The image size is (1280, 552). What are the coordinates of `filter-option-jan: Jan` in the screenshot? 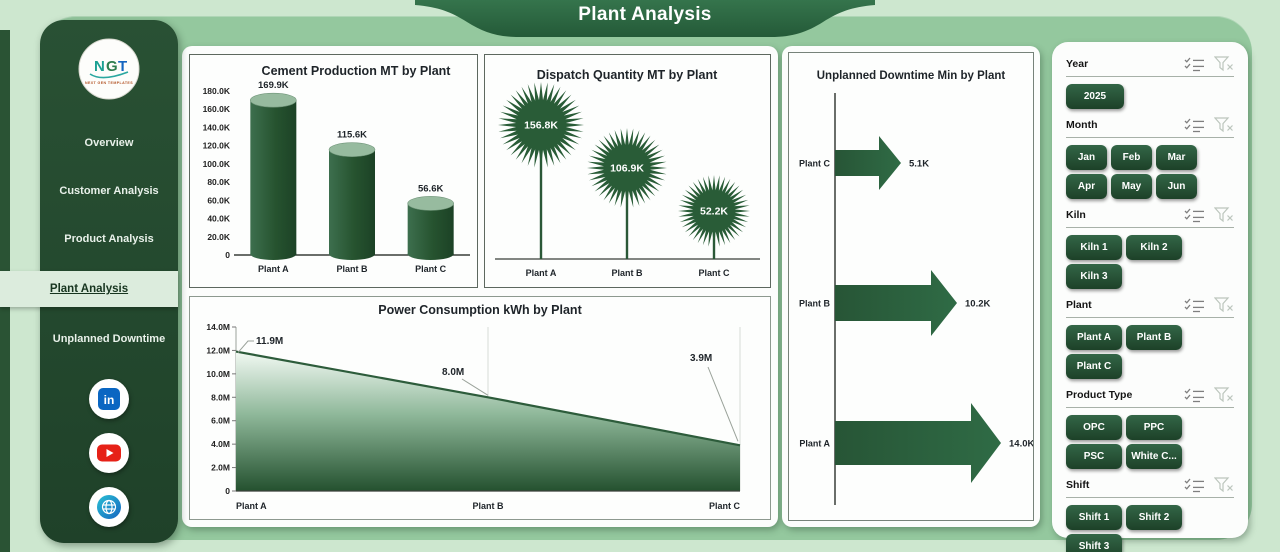 It's located at (1086, 157).